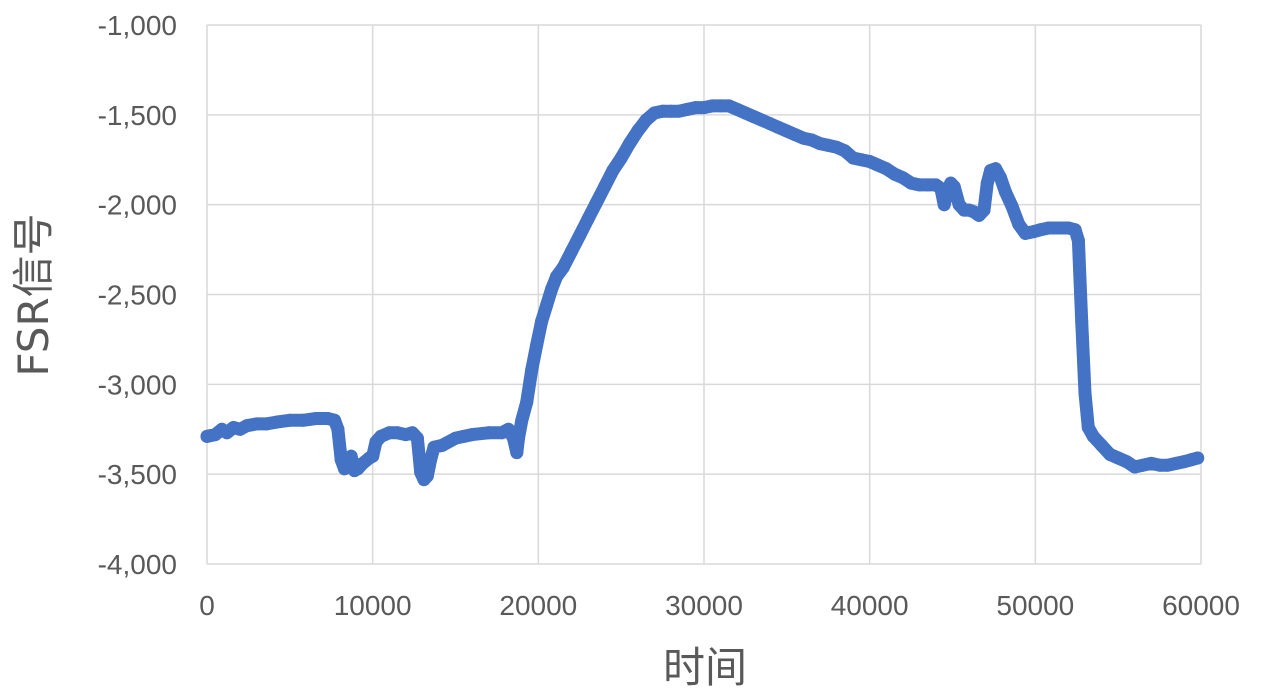 This screenshot has height=699, width=1262. What do you see at coordinates (137, 564) in the screenshot?
I see `y-tick-label: -4,000` at bounding box center [137, 564].